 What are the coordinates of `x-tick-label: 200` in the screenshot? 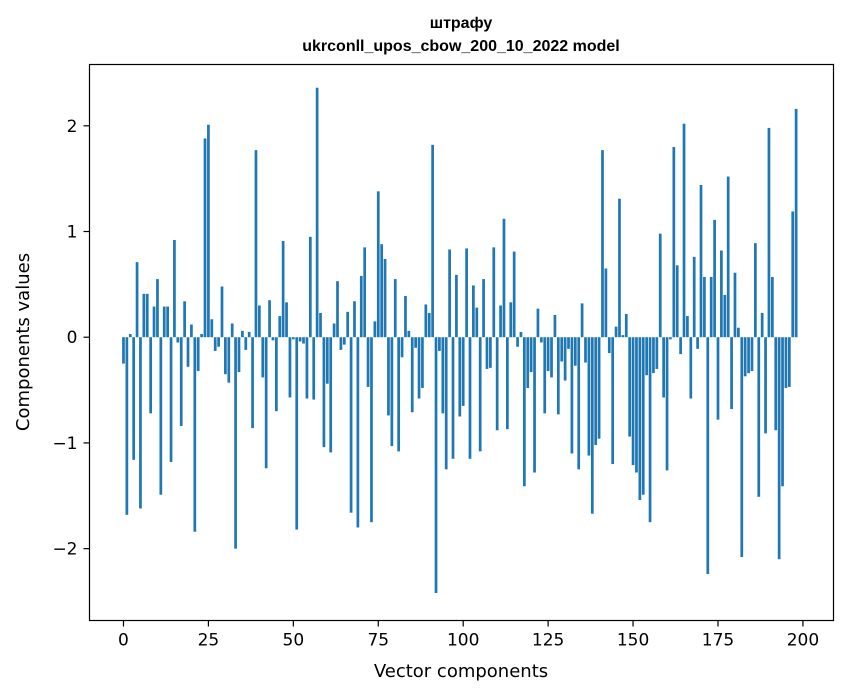 It's located at (803, 641).